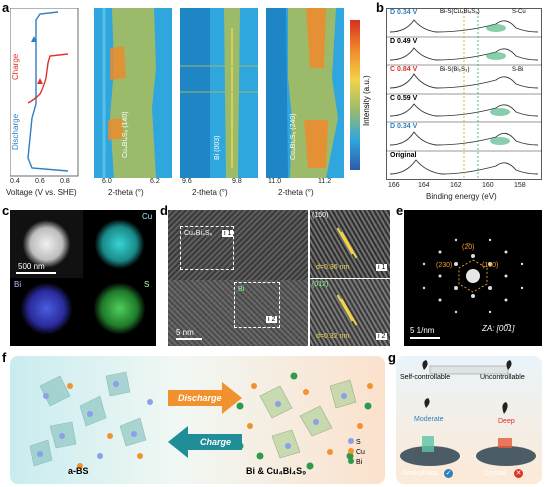 This screenshot has width=546, height=487. I want to click on amorphous-label: Amorphous, so click(420, 473).